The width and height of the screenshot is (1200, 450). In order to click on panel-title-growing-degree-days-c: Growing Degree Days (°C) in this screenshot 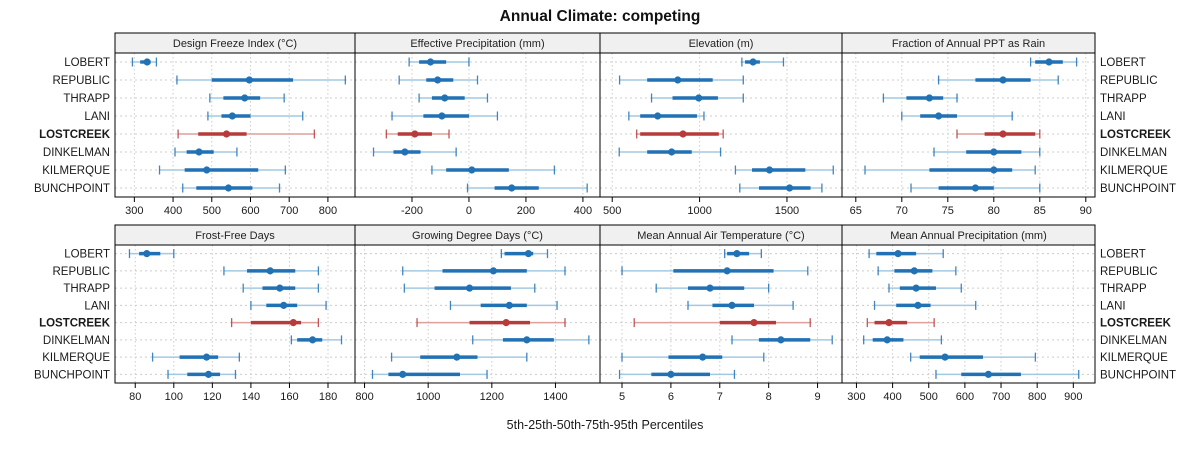, I will do `click(477, 236)`.